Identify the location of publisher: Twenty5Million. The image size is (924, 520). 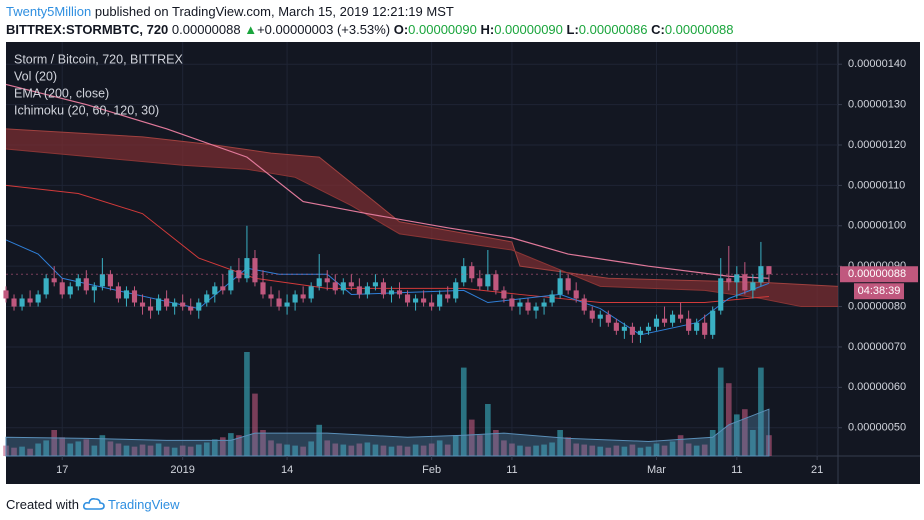
(49, 11).